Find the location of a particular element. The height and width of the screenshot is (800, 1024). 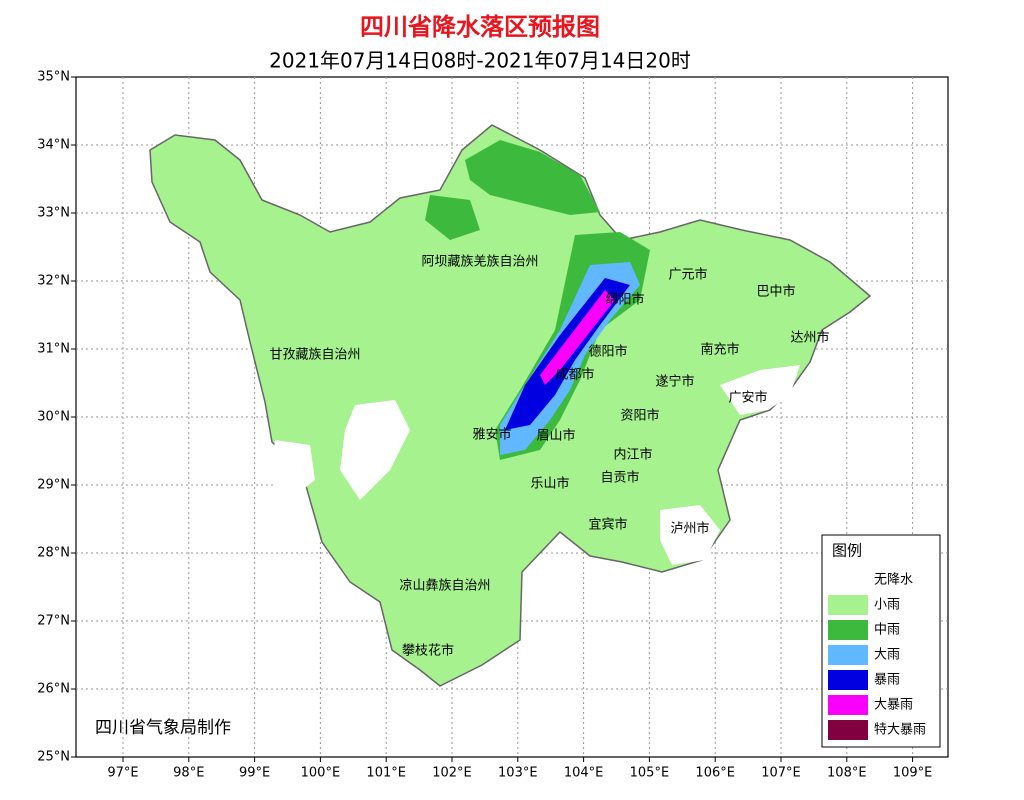

lon-label: 103°E is located at coordinates (518, 773).